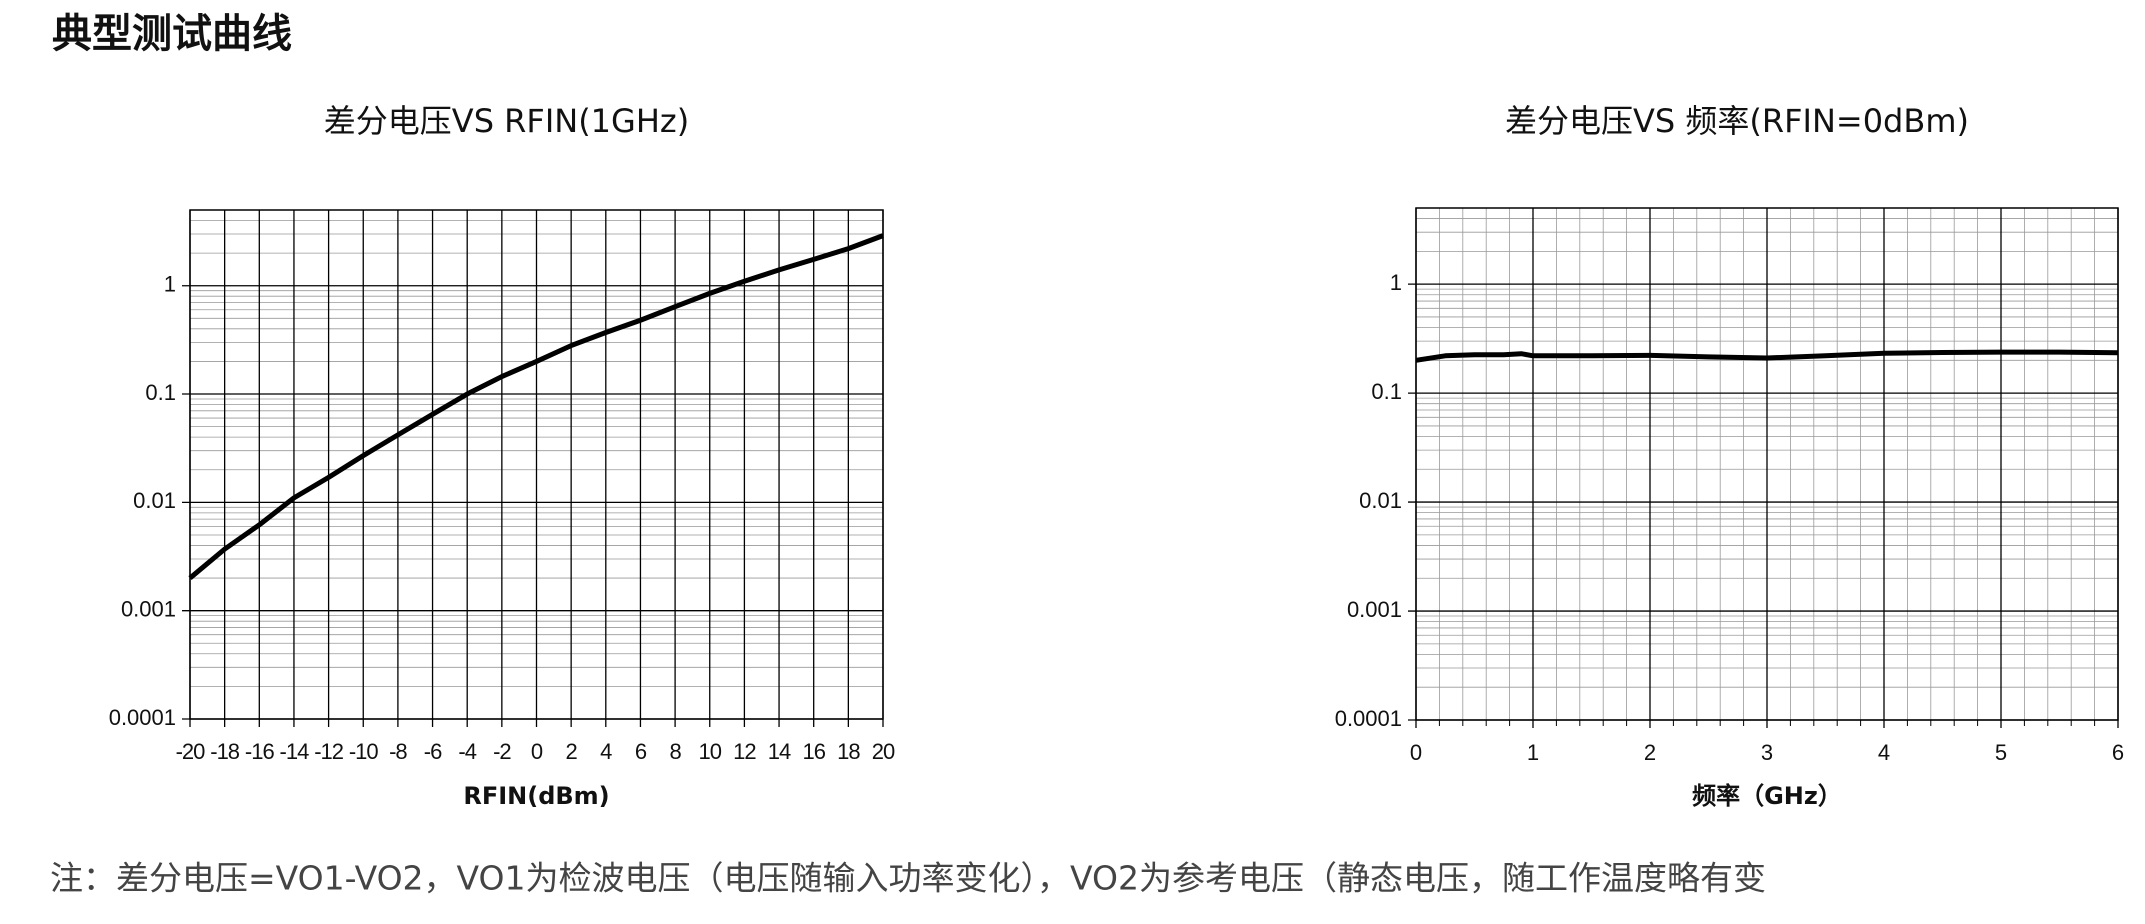 This screenshot has height=924, width=2145. What do you see at coordinates (329, 751) in the screenshot?
I see `x-tick-label: -12` at bounding box center [329, 751].